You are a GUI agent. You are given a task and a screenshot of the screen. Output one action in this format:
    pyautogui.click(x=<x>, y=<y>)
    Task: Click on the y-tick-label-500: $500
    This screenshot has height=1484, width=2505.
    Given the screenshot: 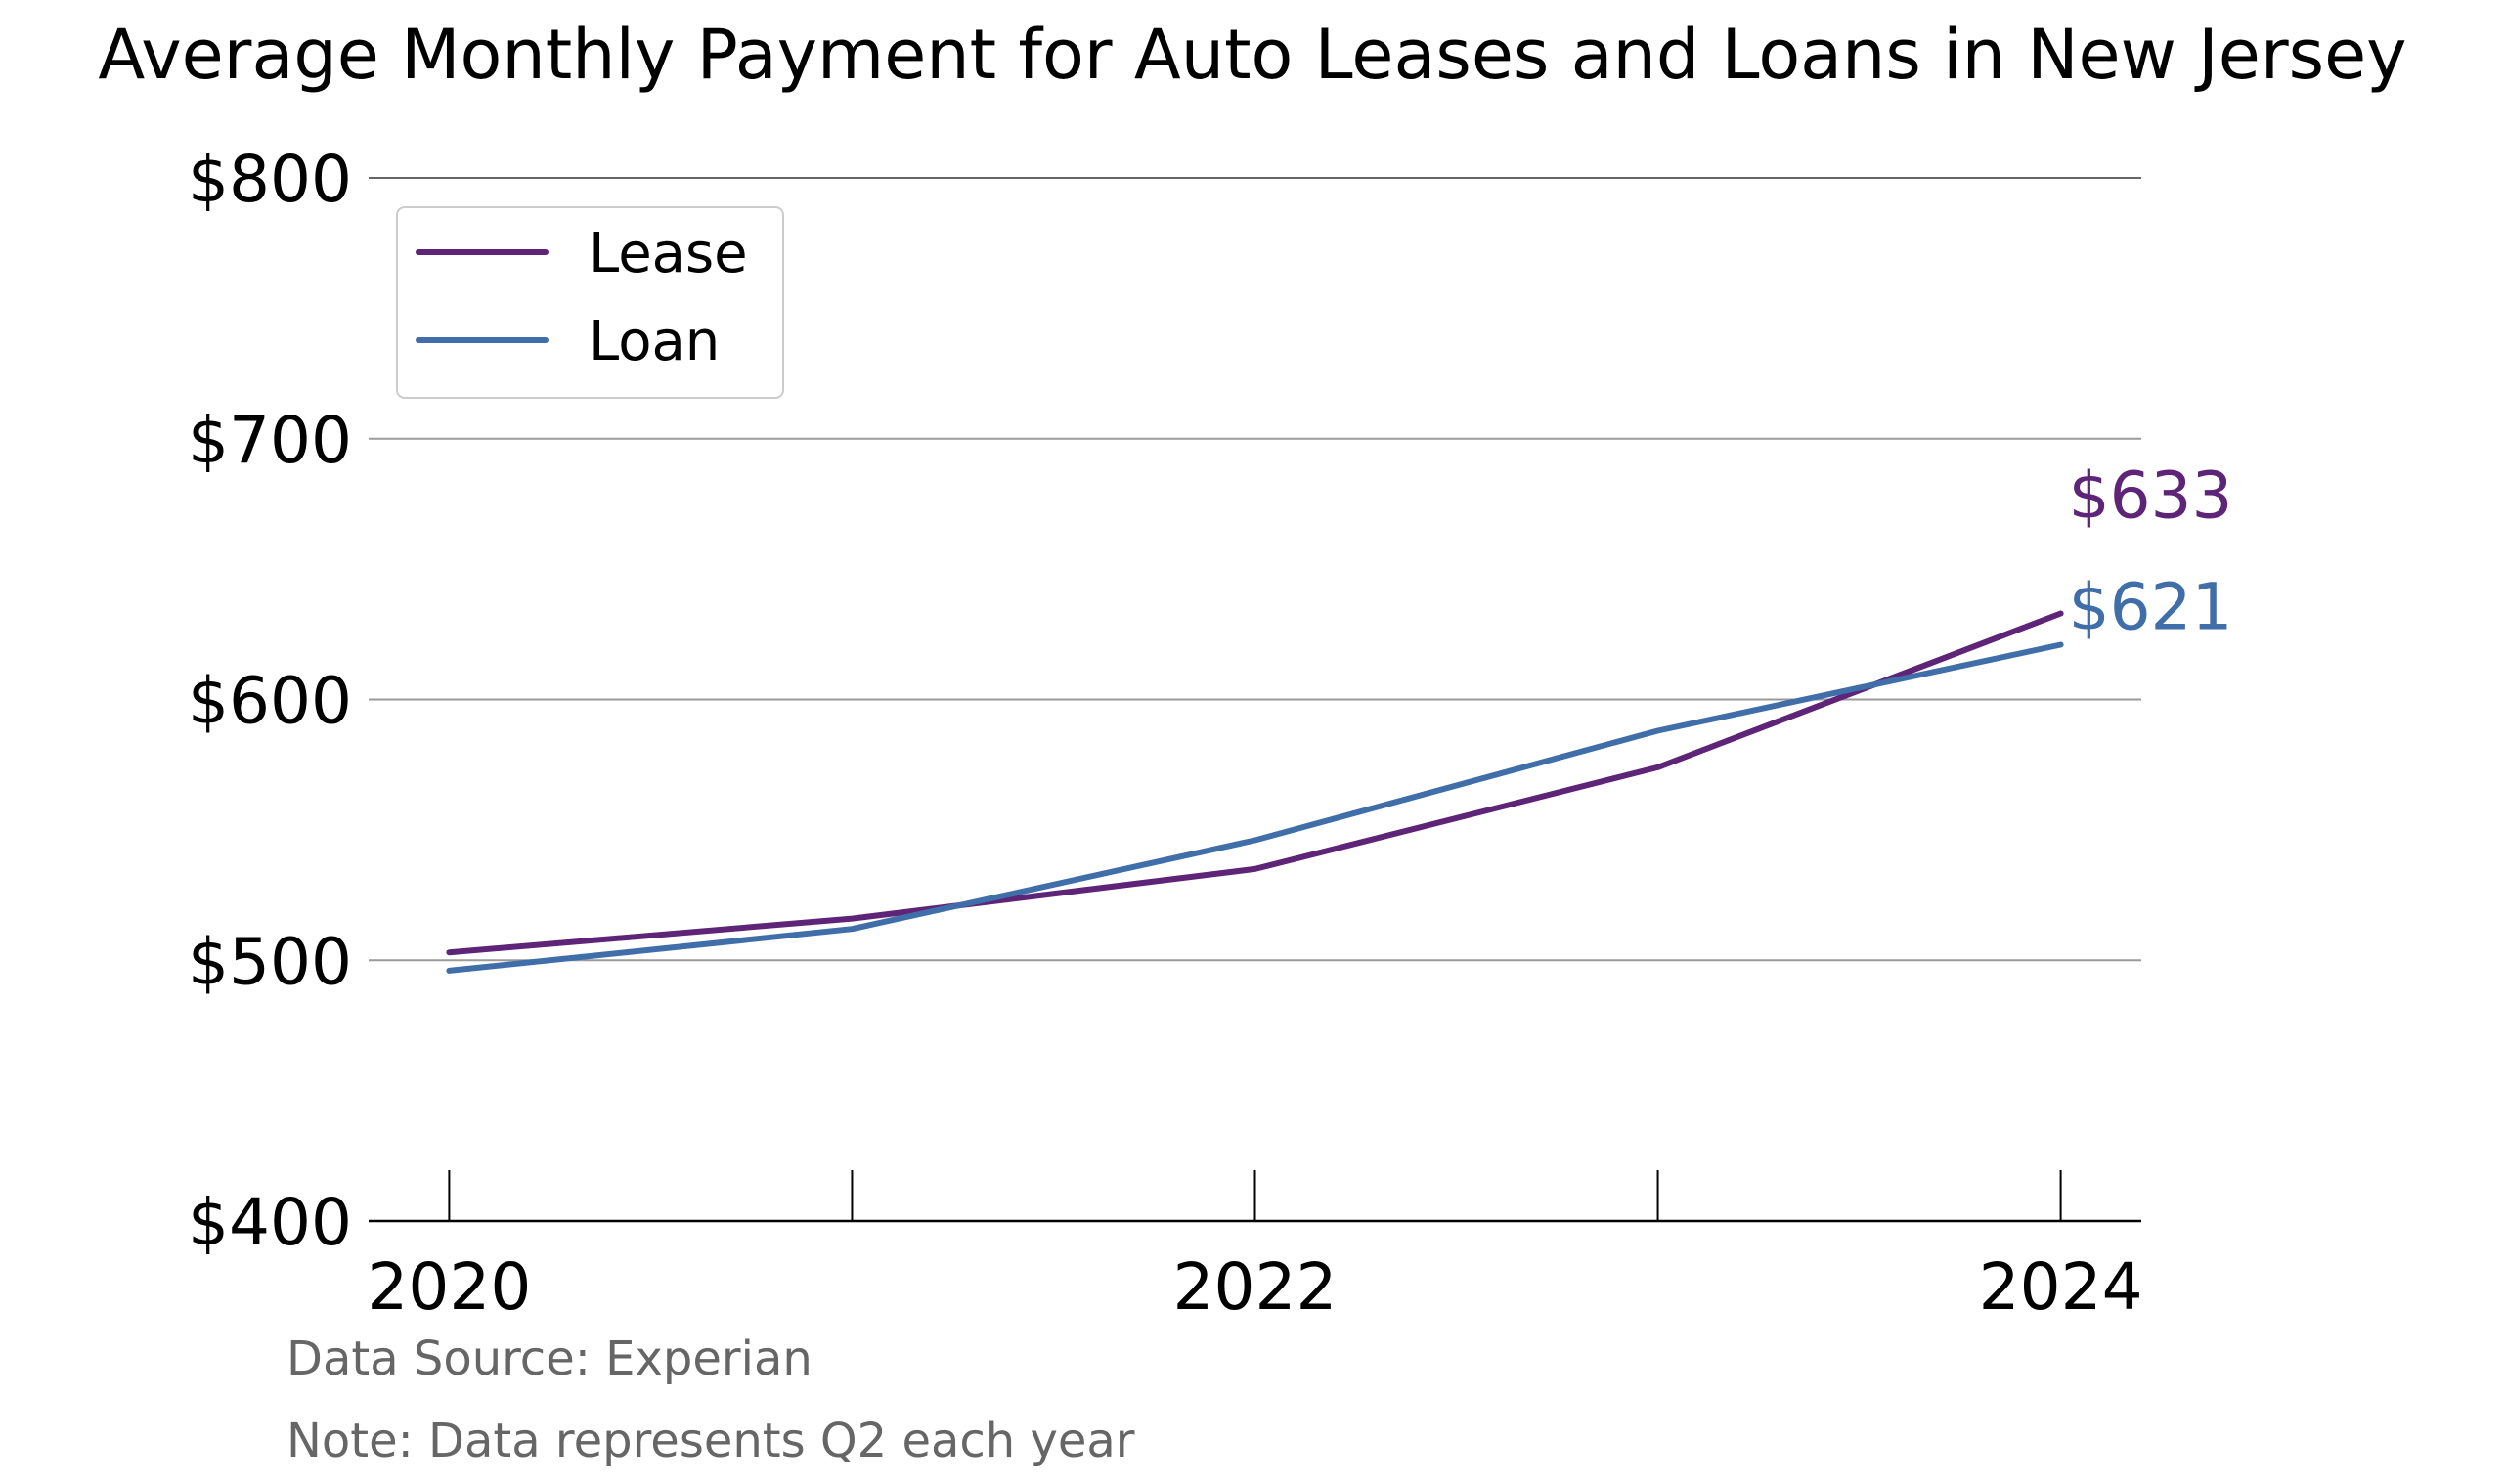 What is the action you would take?
    pyautogui.click(x=270, y=961)
    